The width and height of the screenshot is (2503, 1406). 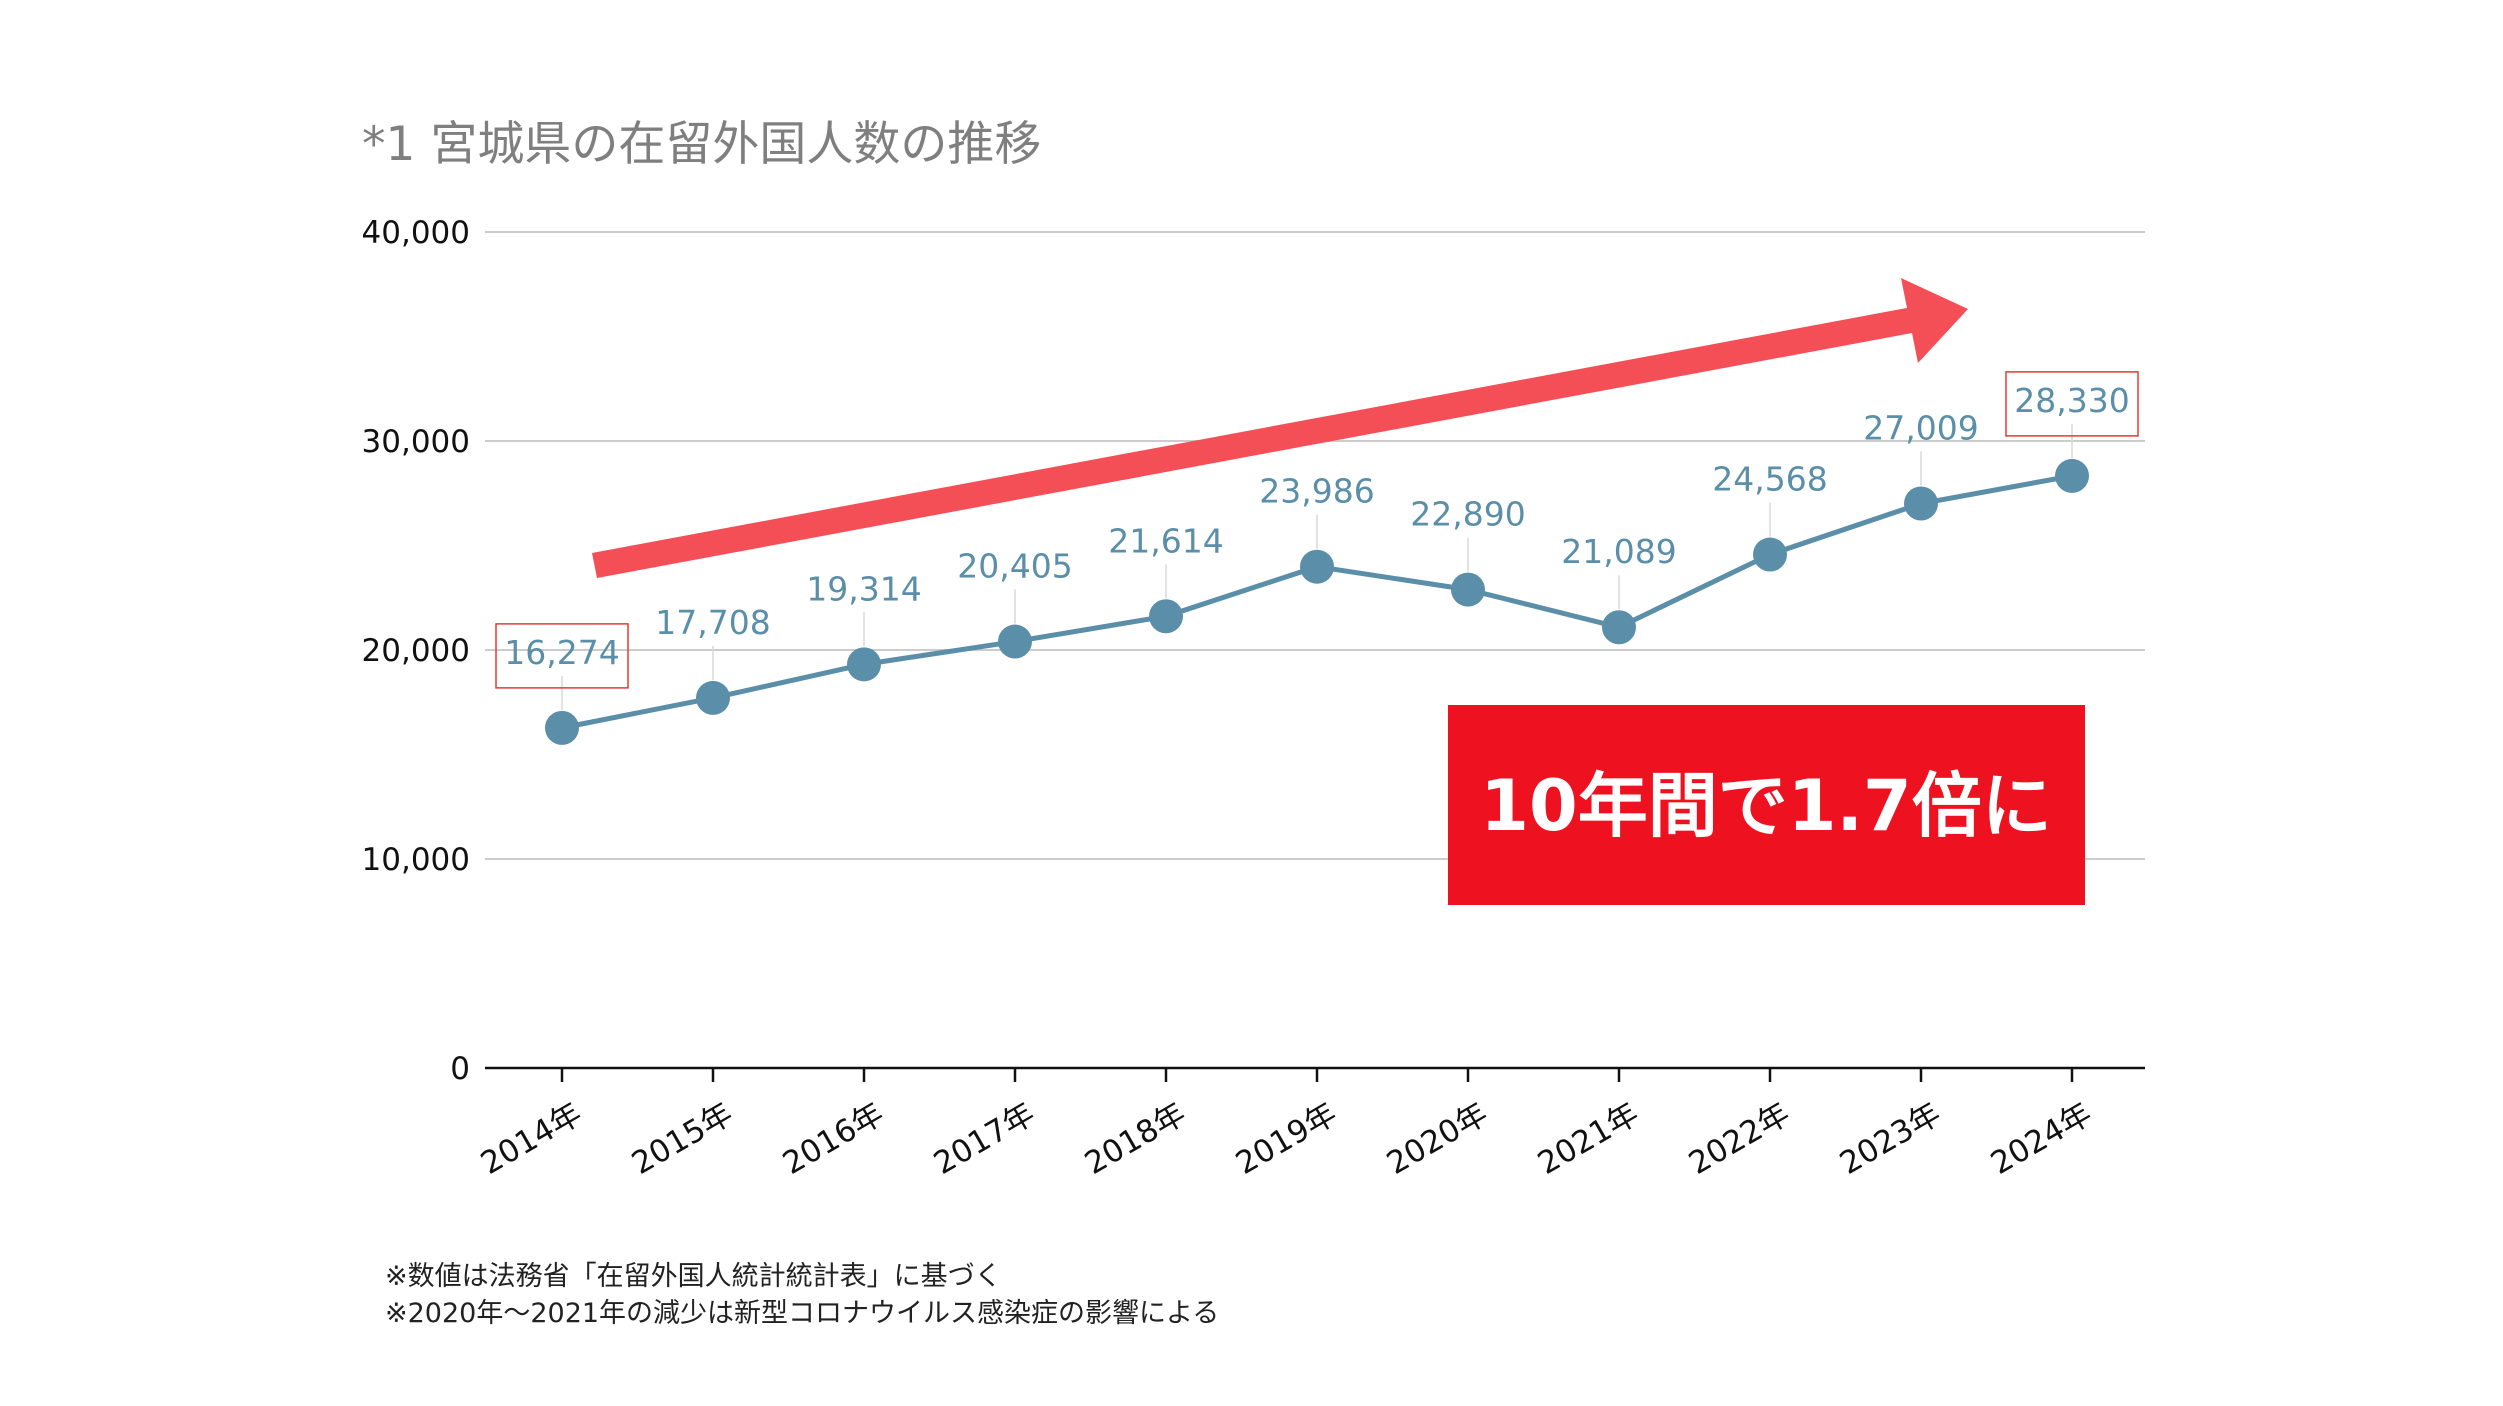 I want to click on chart-title: *1 宮城県の在留外国人数の推移, so click(x=701, y=144).